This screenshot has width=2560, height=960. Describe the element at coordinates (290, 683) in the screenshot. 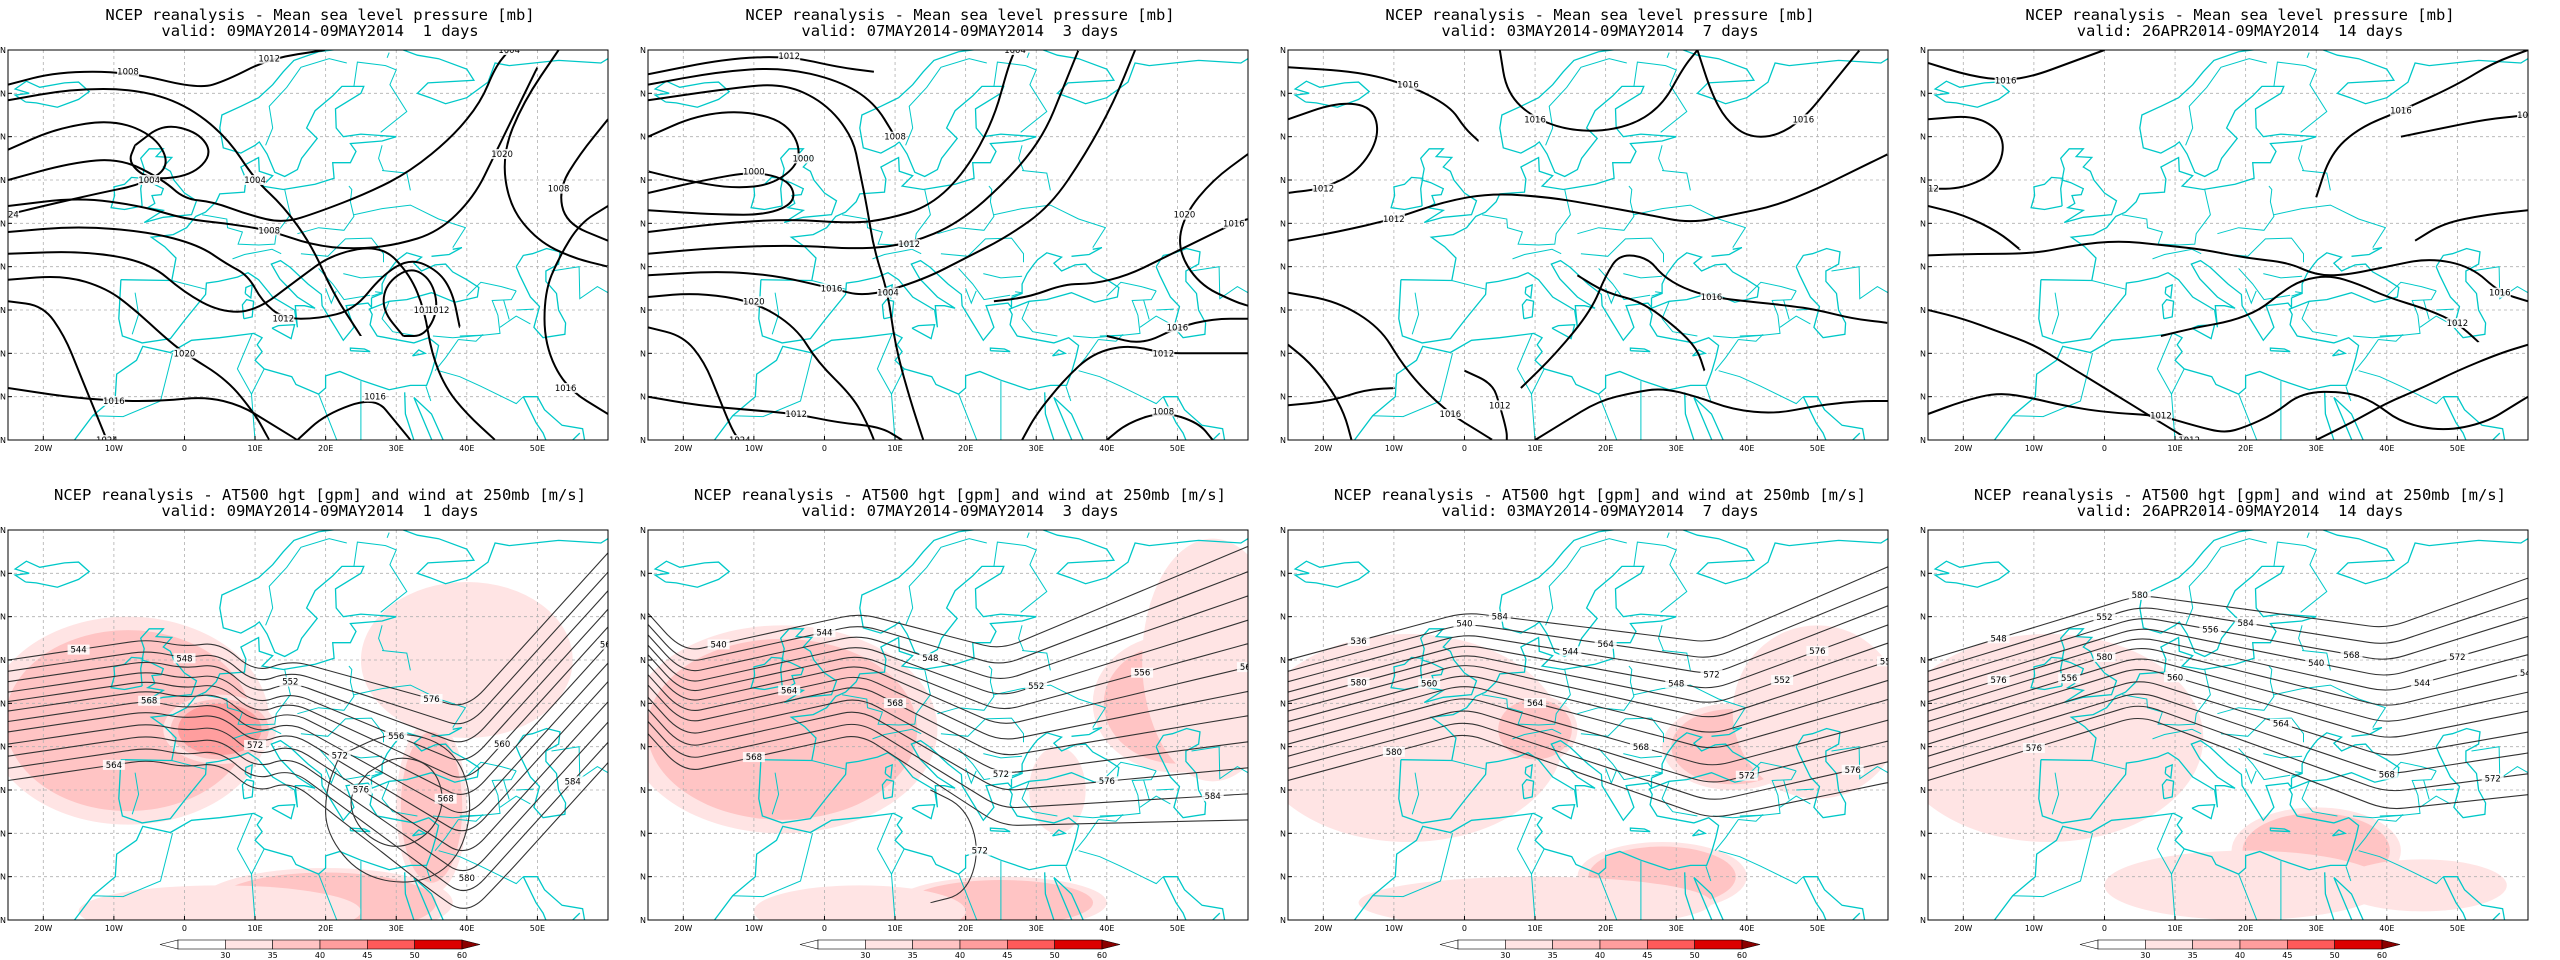

I see `contour-label: 552` at that location.